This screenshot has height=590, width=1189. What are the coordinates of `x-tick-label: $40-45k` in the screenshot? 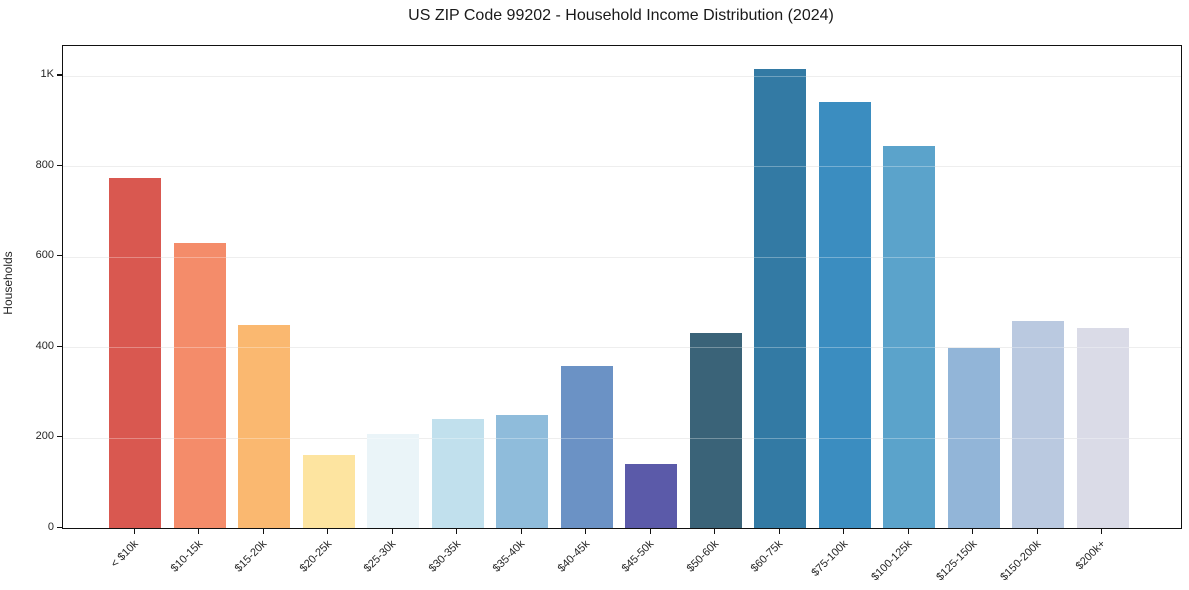 It's located at (573, 556).